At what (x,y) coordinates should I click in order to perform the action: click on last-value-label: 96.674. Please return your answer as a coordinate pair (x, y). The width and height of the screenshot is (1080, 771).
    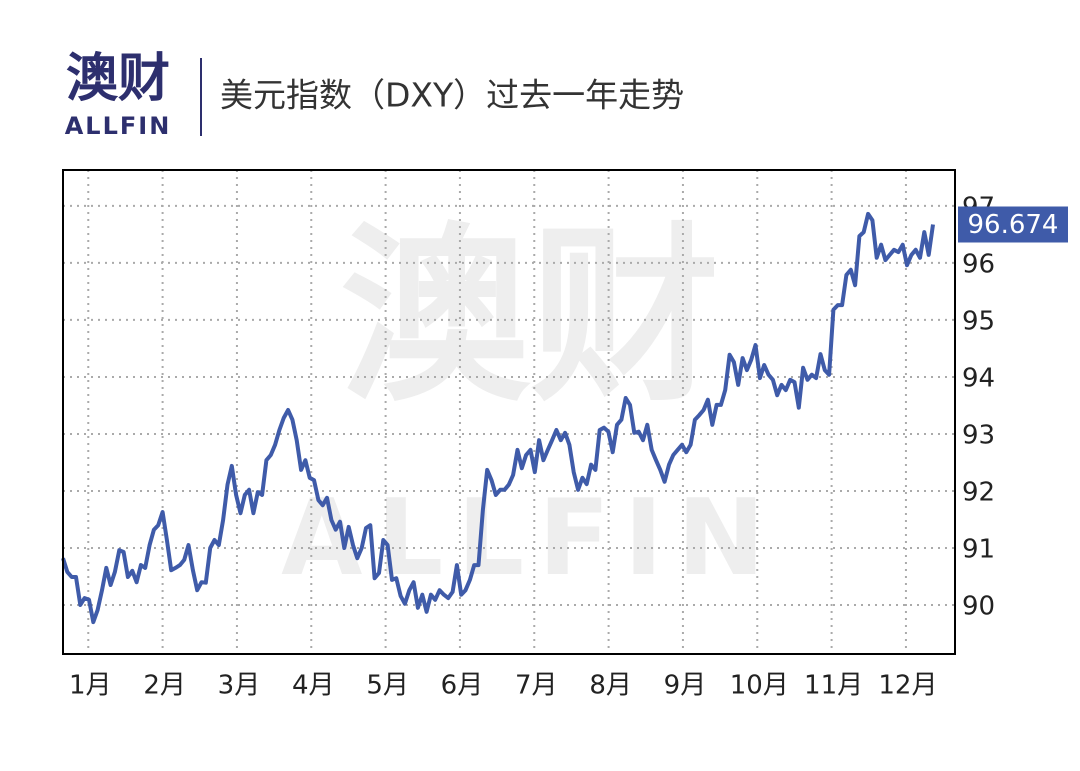
    Looking at the image, I should click on (1013, 225).